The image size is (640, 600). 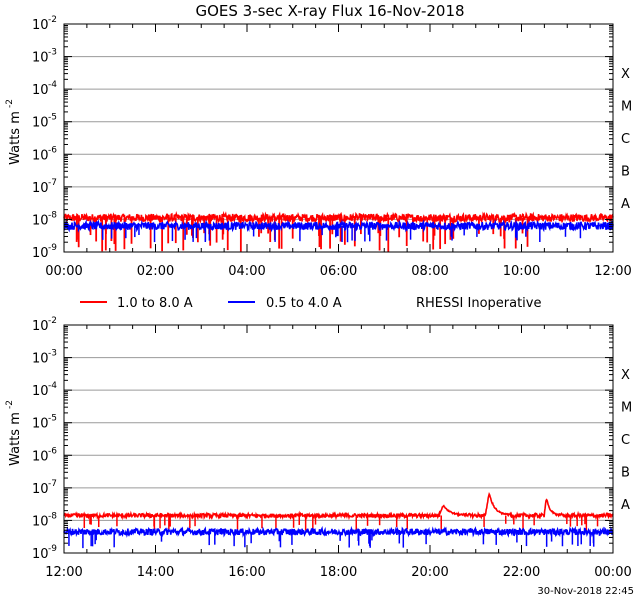 I want to click on legend-label-long-channel: 1.0 to 8.0 A, so click(x=155, y=303).